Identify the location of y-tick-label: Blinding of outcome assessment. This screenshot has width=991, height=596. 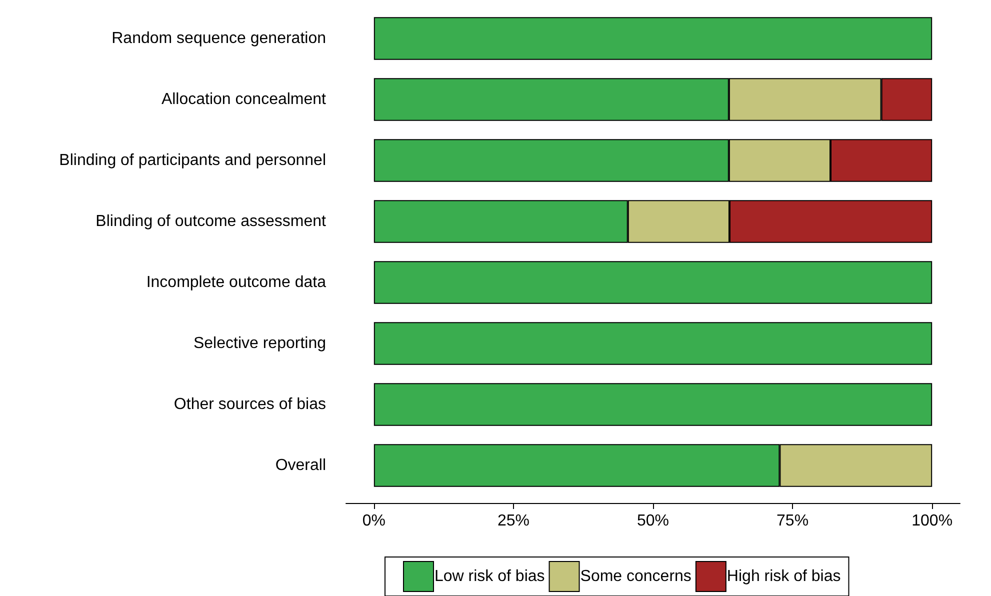
(211, 221).